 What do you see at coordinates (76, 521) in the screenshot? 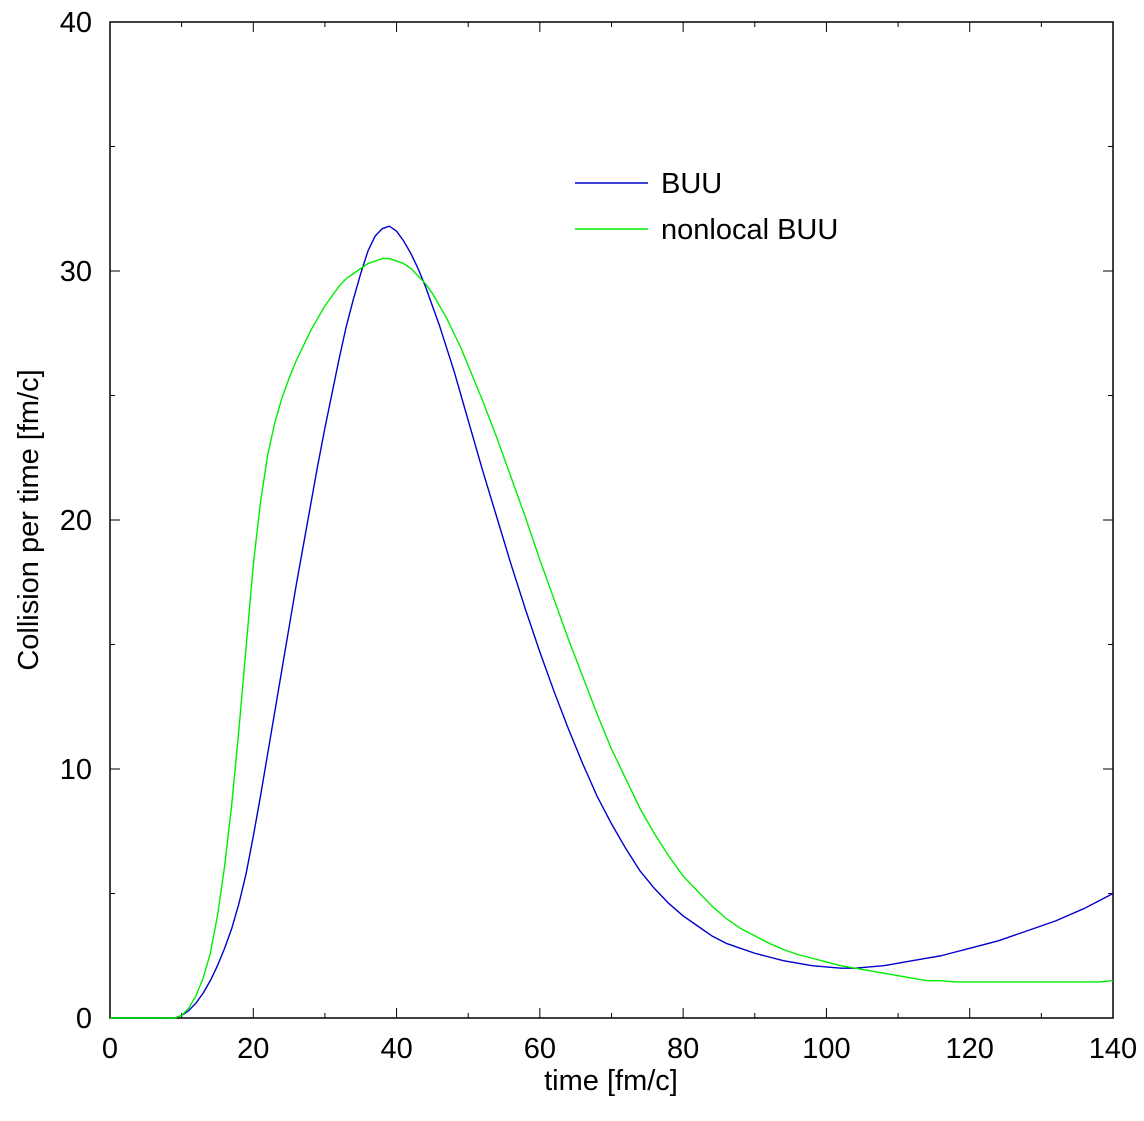
I see `y-tick-label: 20` at bounding box center [76, 521].